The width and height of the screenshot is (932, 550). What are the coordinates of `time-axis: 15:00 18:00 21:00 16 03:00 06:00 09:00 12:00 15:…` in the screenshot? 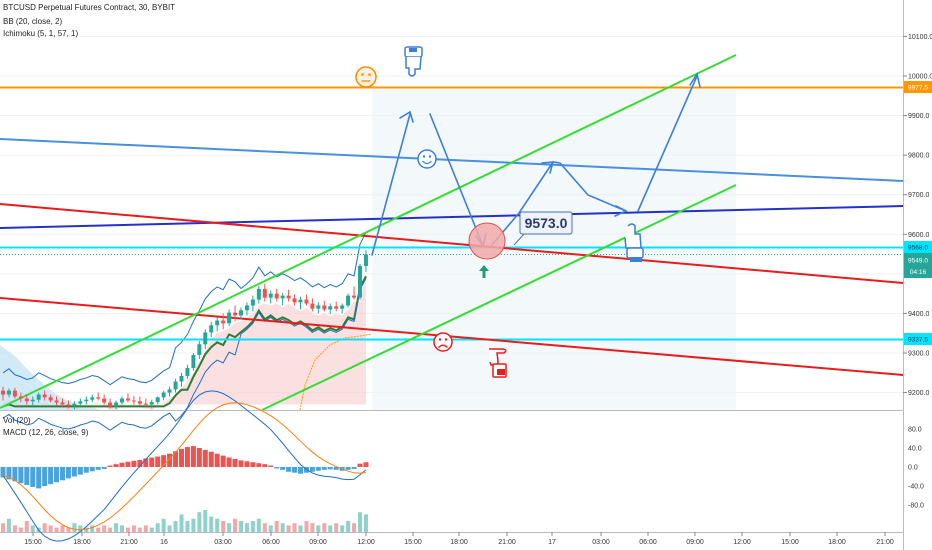 It's located at (459, 539).